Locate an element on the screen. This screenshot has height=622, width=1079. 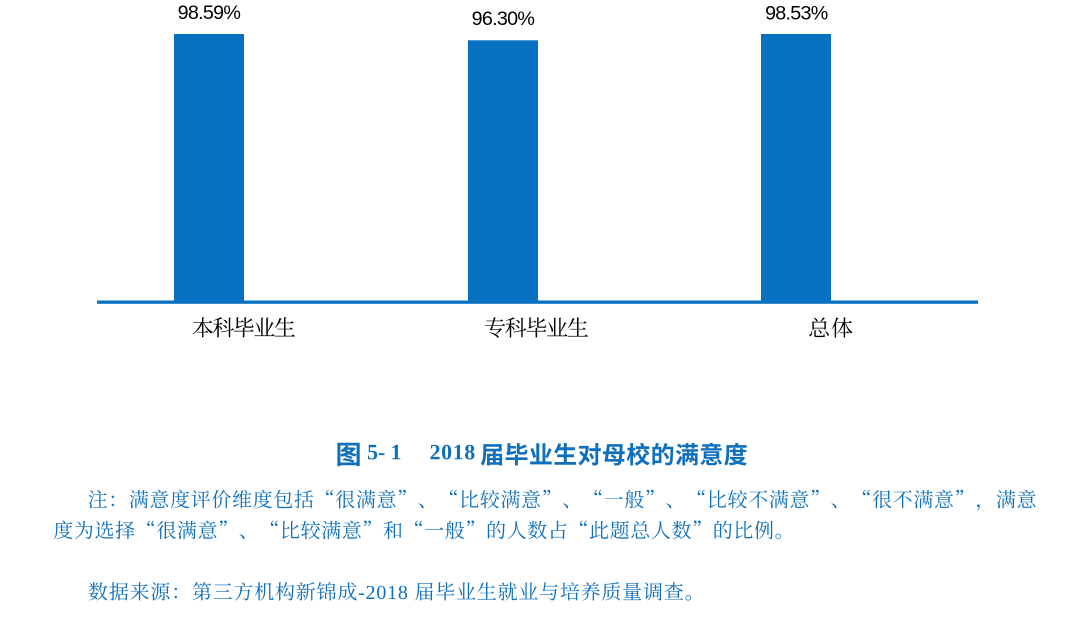
svg-text: 96.30% is located at coordinates (503, 19).